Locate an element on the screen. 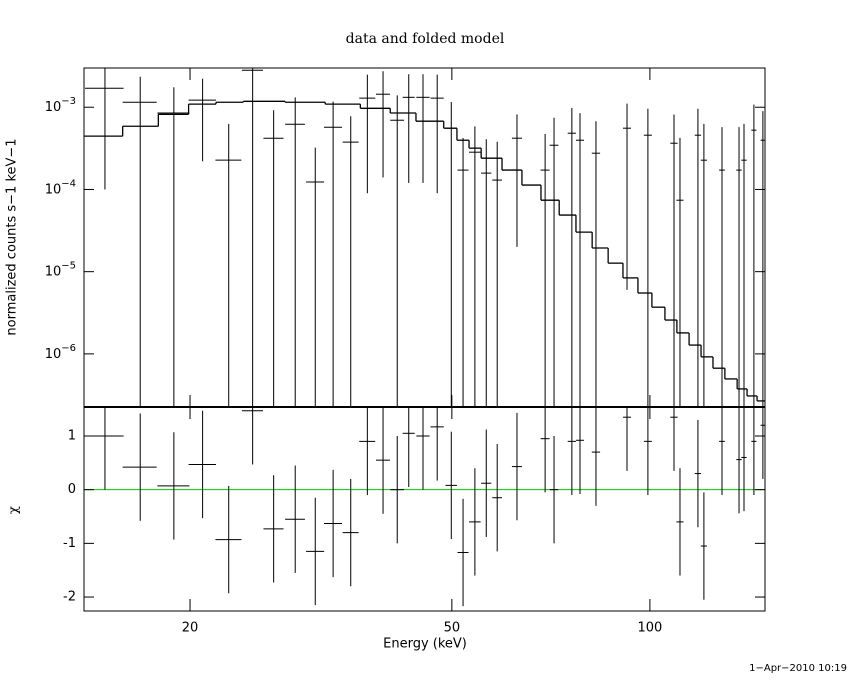  y-tick-label: 10⁻⁵ is located at coordinates (60, 270).